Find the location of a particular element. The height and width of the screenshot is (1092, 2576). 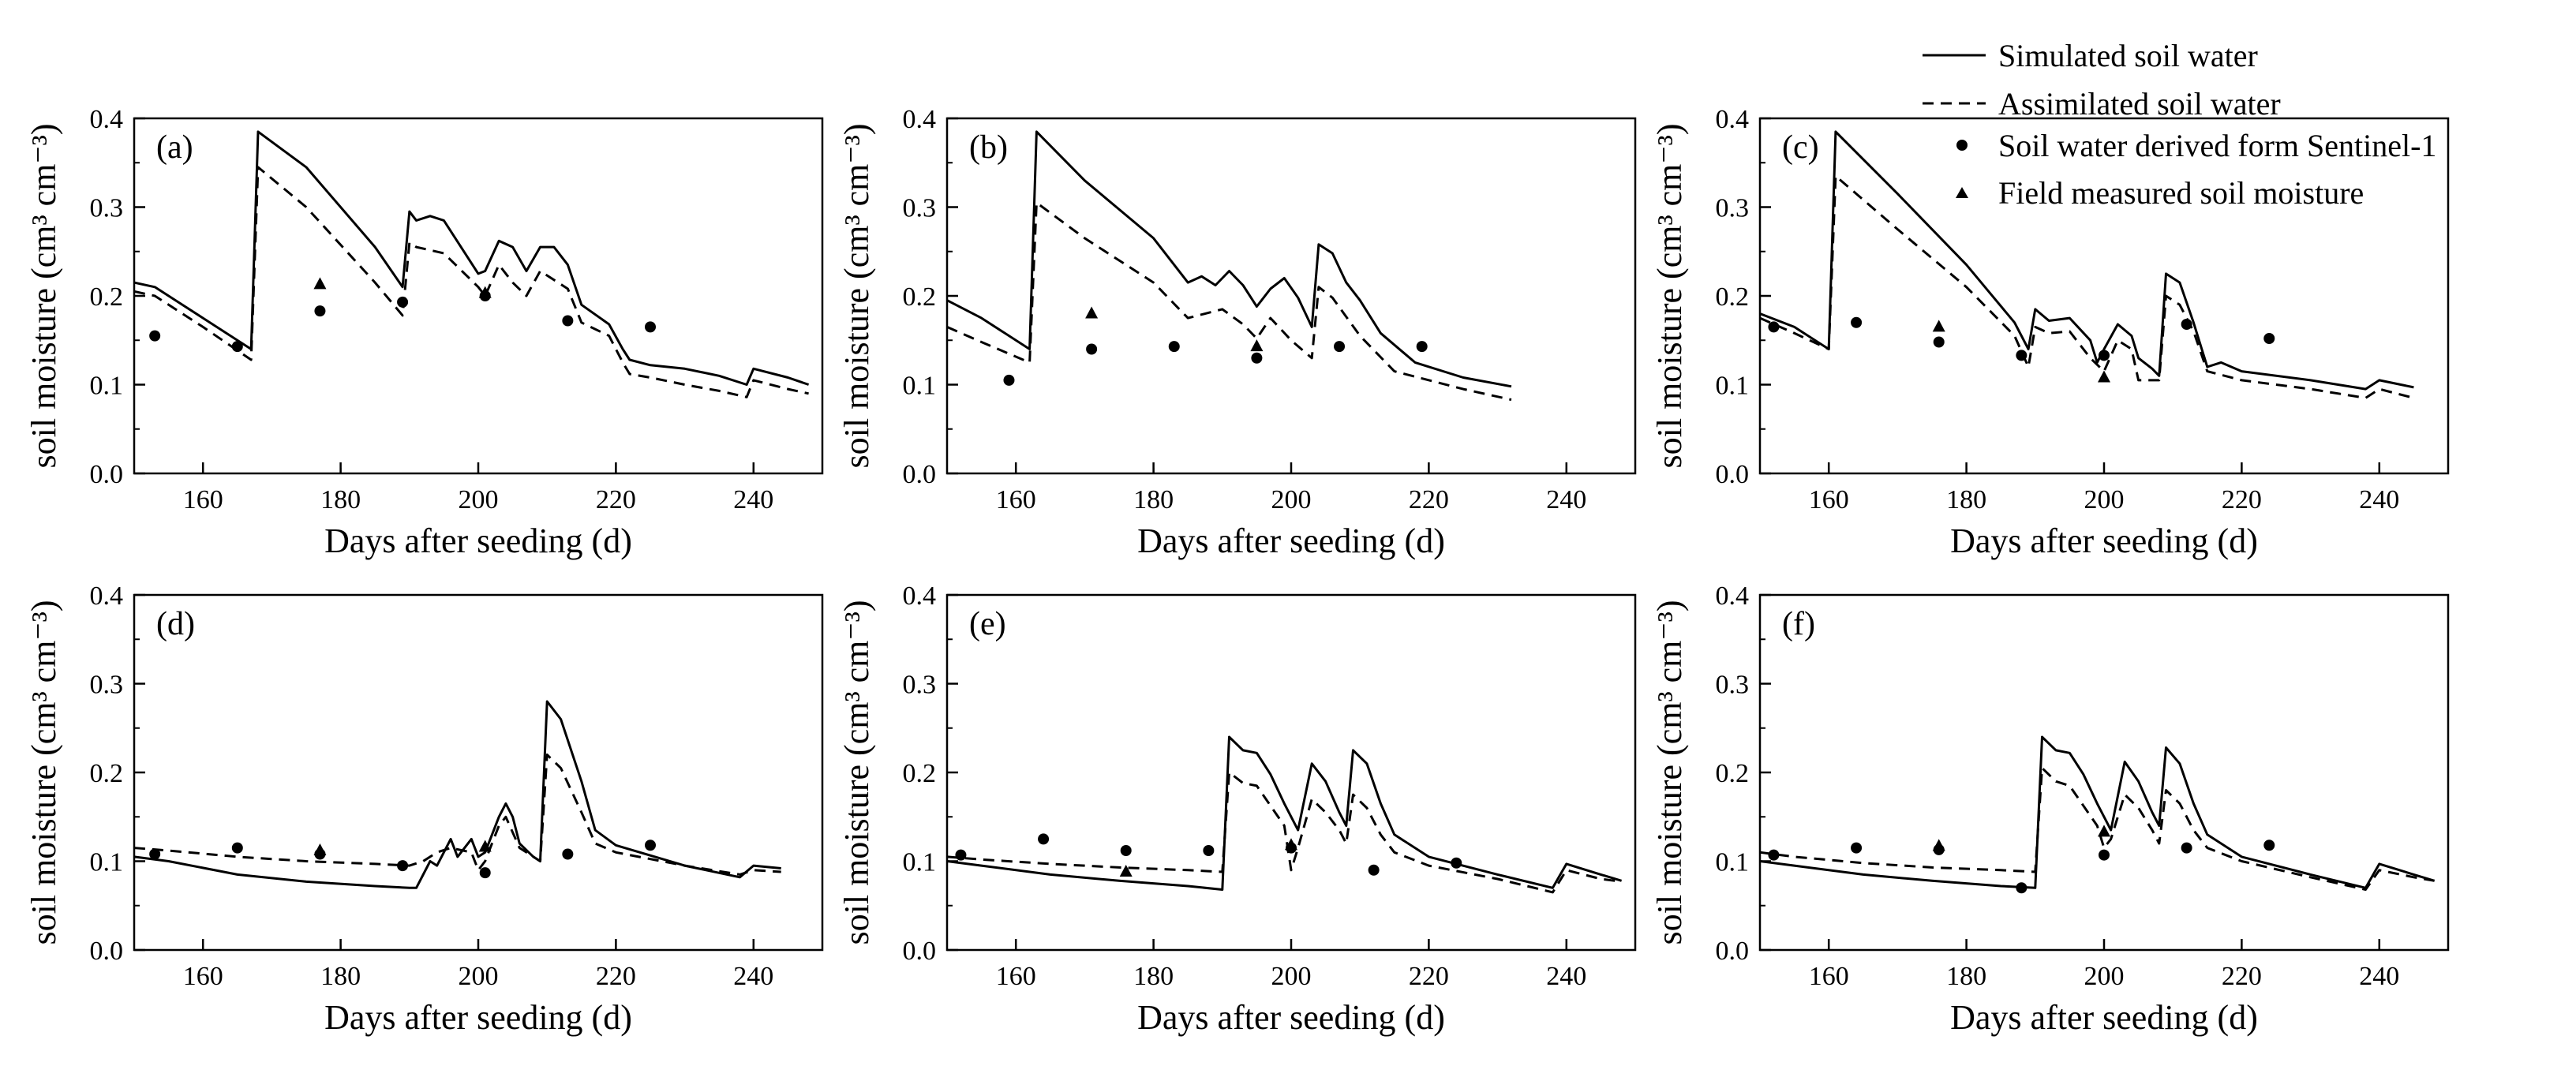

legend-label-assimilated: Assimilated soil water is located at coordinates (2139, 104).